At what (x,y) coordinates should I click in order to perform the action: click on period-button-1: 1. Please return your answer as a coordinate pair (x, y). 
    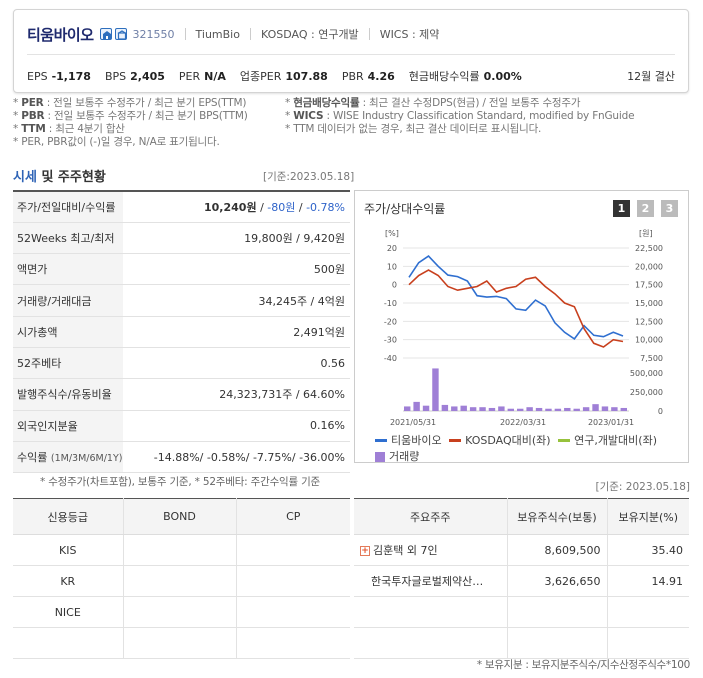
    Looking at the image, I should click on (621, 208).